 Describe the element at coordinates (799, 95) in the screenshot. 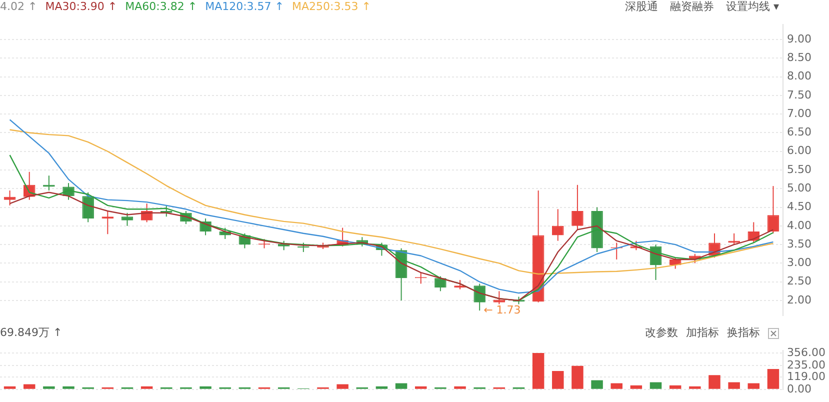

I see `y-tick-label: 7.50` at that location.